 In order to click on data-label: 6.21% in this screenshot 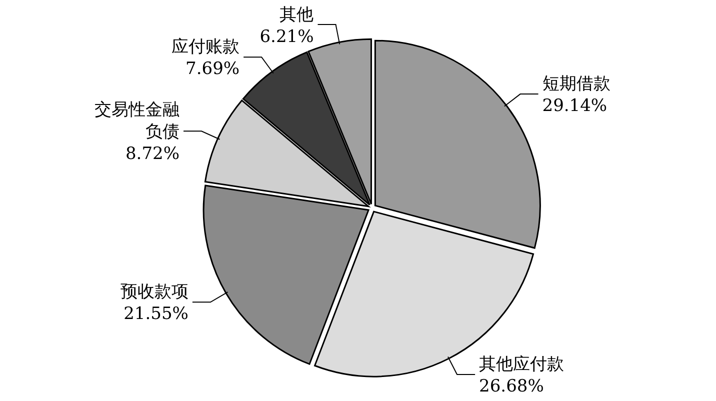, I will do `click(287, 37)`.